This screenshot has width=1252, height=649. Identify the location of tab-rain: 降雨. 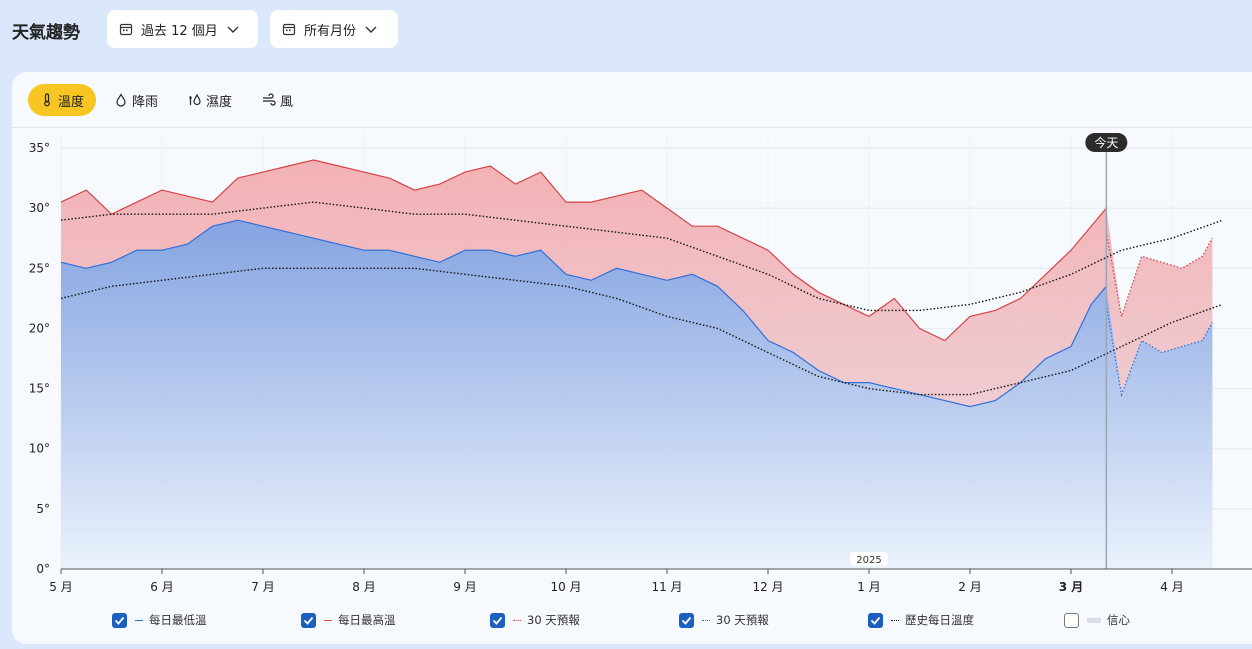
(136, 100).